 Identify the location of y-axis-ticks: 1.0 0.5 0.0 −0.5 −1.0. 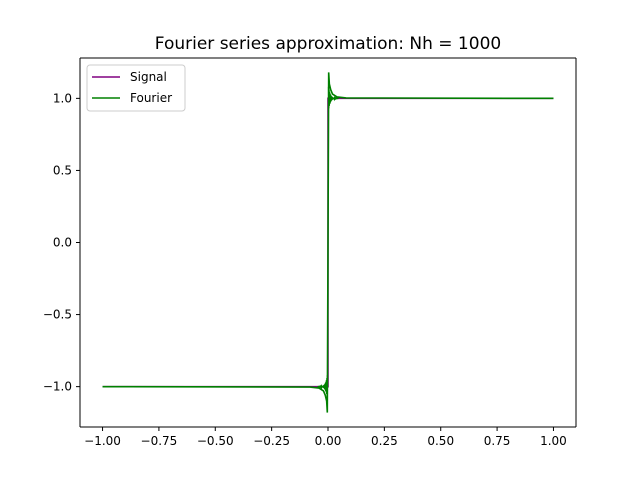
(61, 242).